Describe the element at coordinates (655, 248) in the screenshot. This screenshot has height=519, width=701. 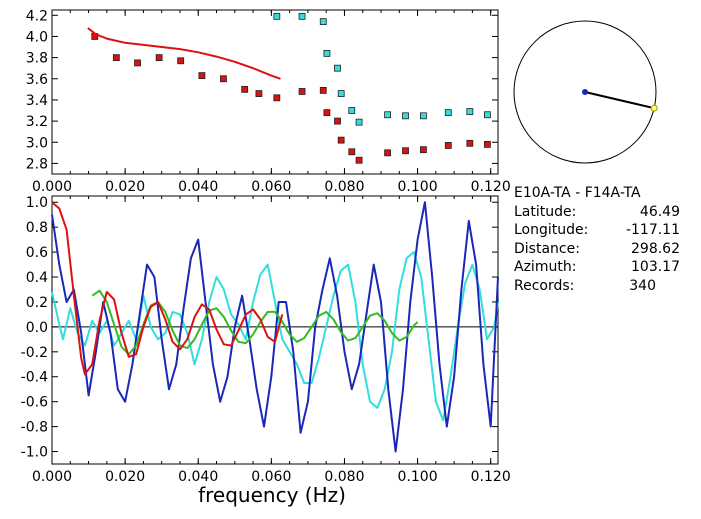
I see `info-value: 298.62` at that location.